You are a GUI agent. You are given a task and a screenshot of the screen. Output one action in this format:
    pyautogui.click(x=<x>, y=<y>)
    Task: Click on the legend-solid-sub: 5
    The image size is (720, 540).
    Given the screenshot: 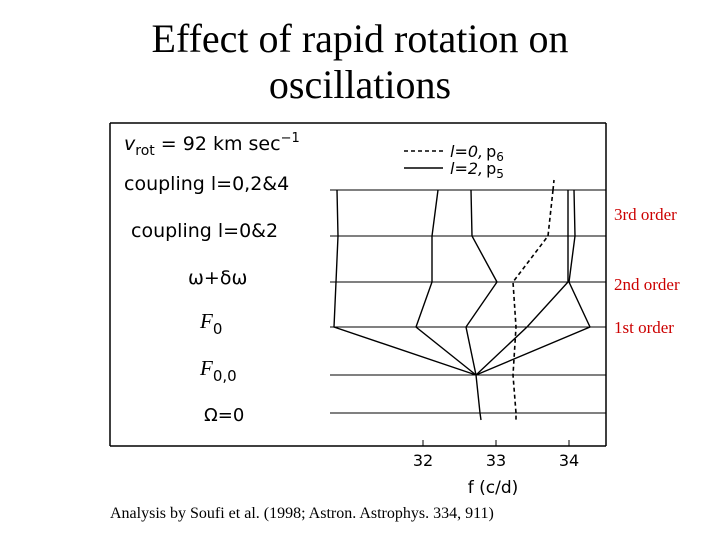 What is the action you would take?
    pyautogui.click(x=500, y=174)
    